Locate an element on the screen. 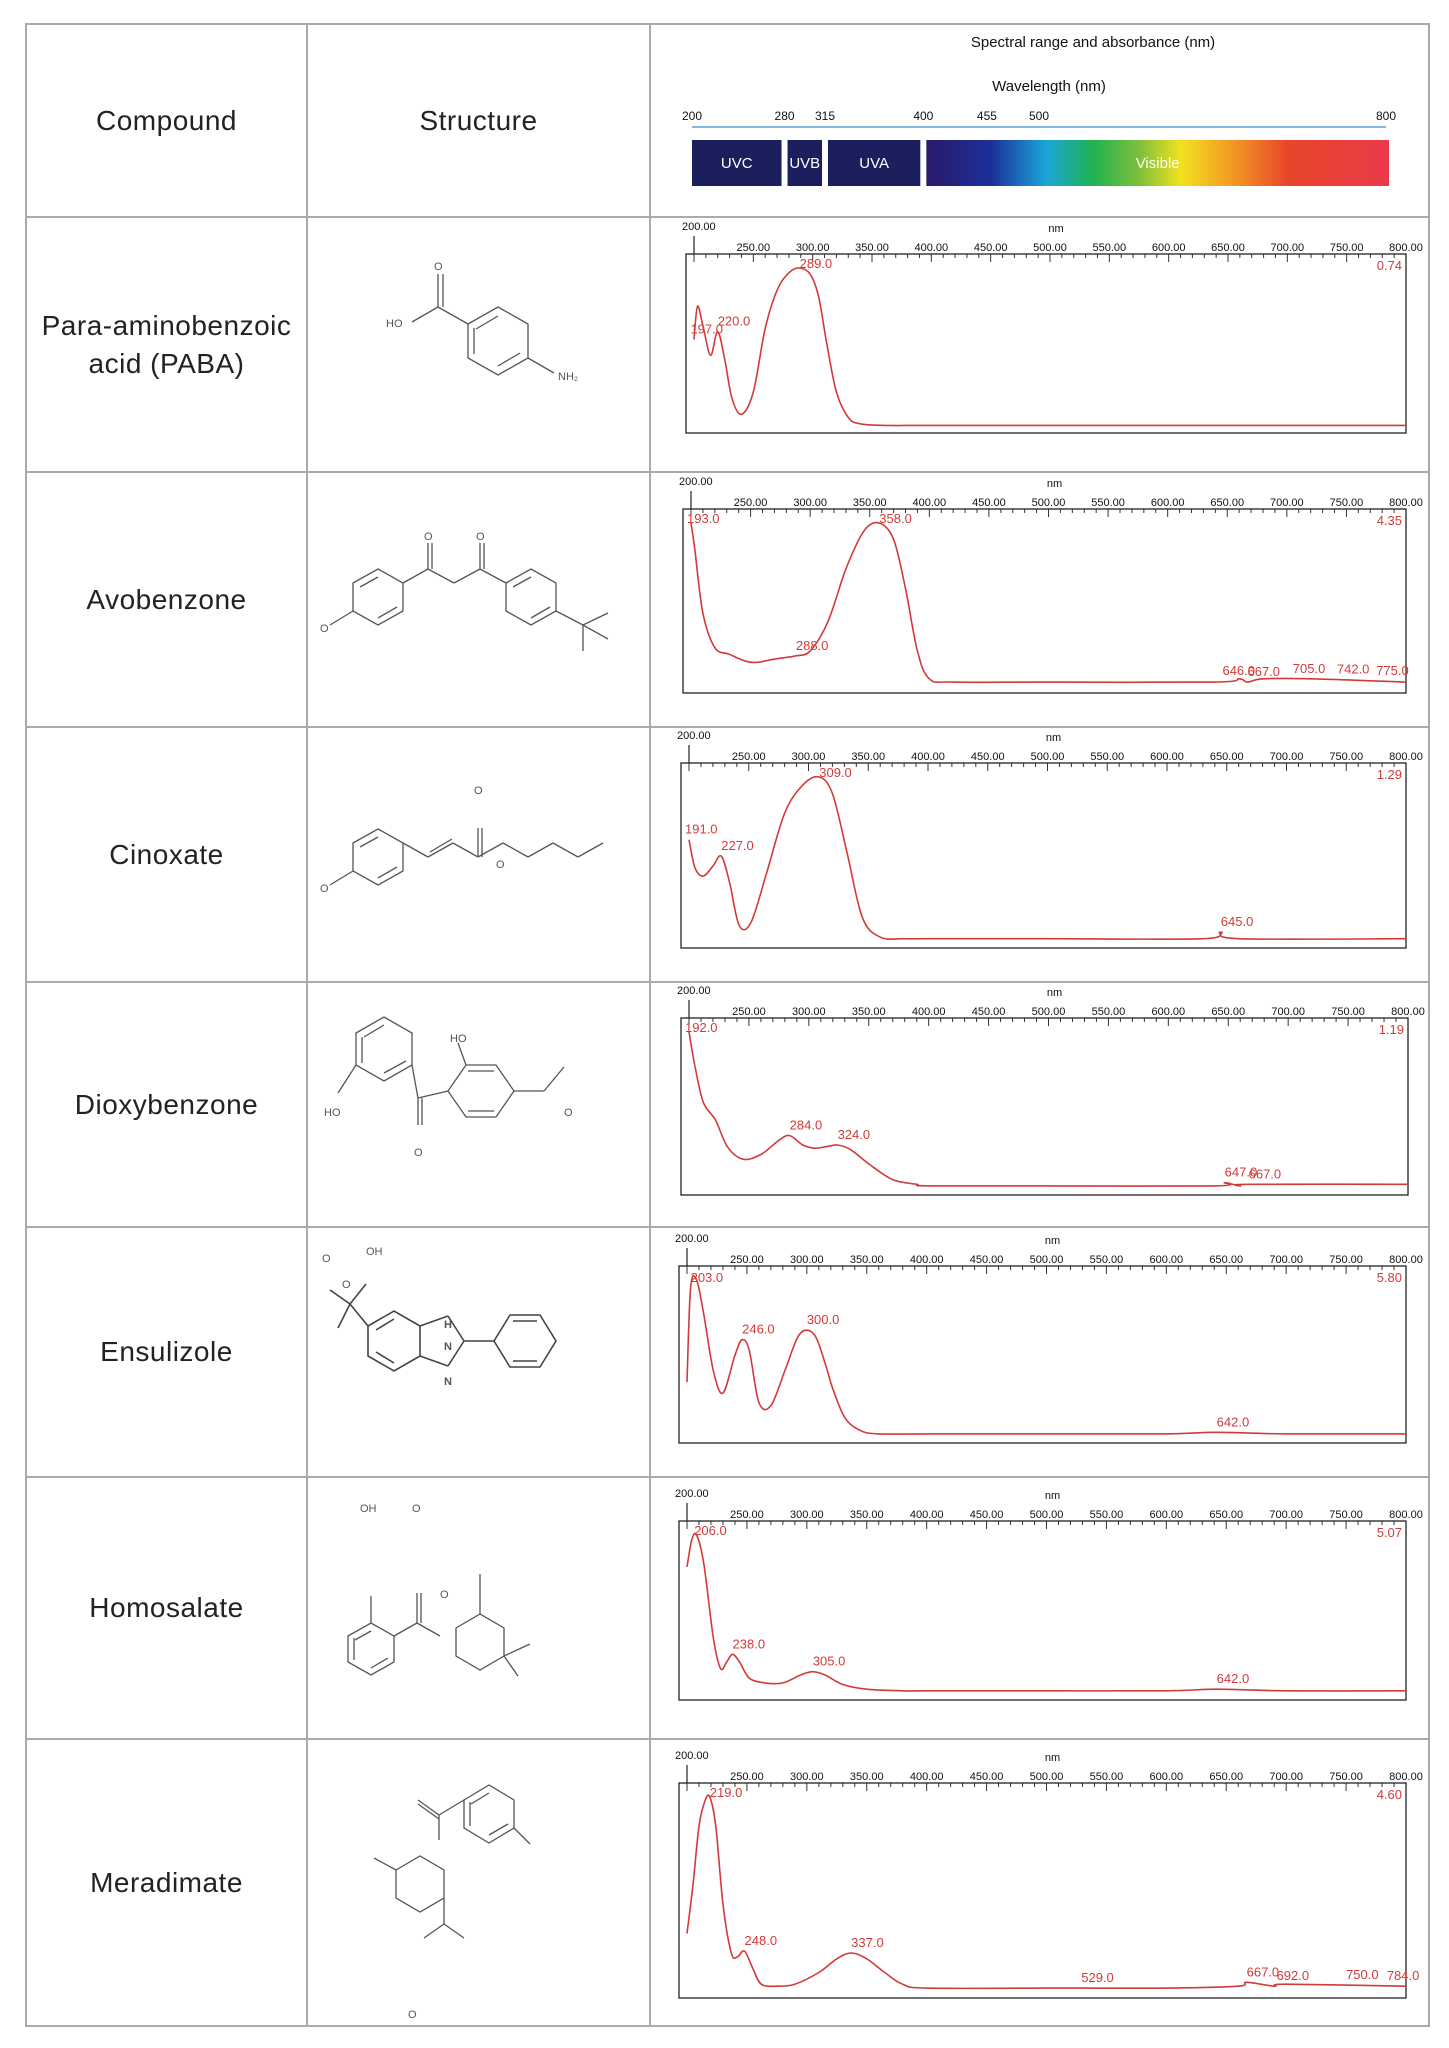  peak-label: 289.0 is located at coordinates (816, 263).